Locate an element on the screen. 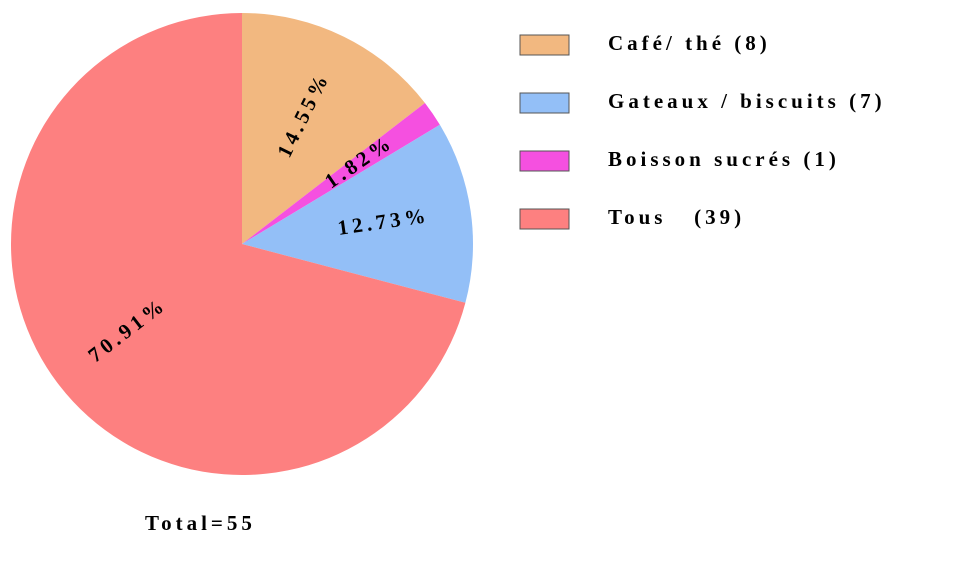 The height and width of the screenshot is (565, 968). legend-label: Gateaux / biscuits (7) is located at coordinates (747, 101).